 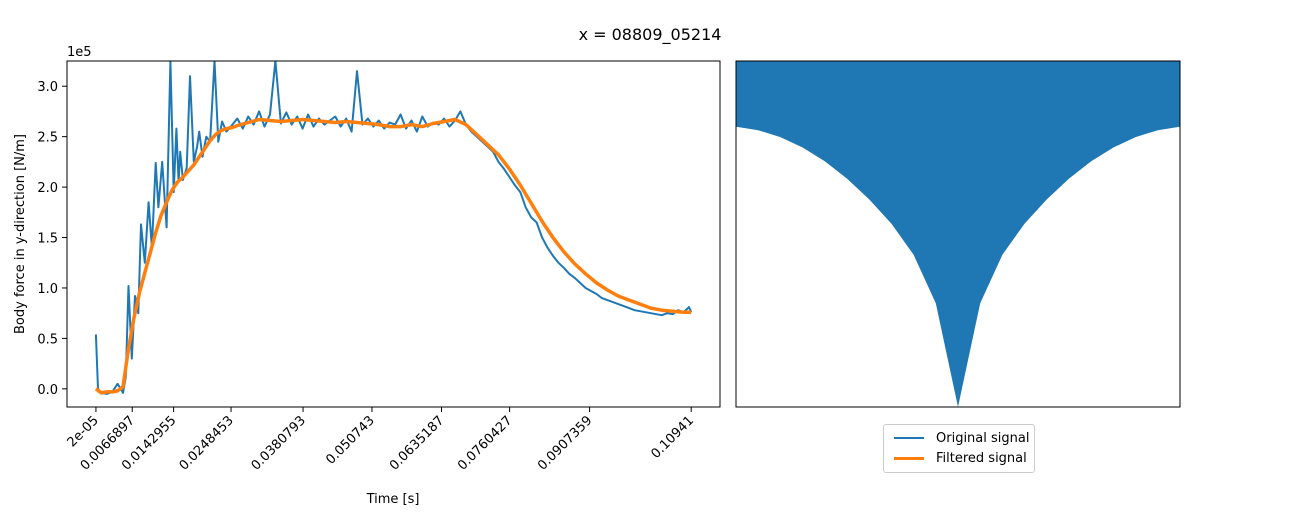 What do you see at coordinates (79, 52) in the screenshot?
I see `y-scale-offset: 1e5` at bounding box center [79, 52].